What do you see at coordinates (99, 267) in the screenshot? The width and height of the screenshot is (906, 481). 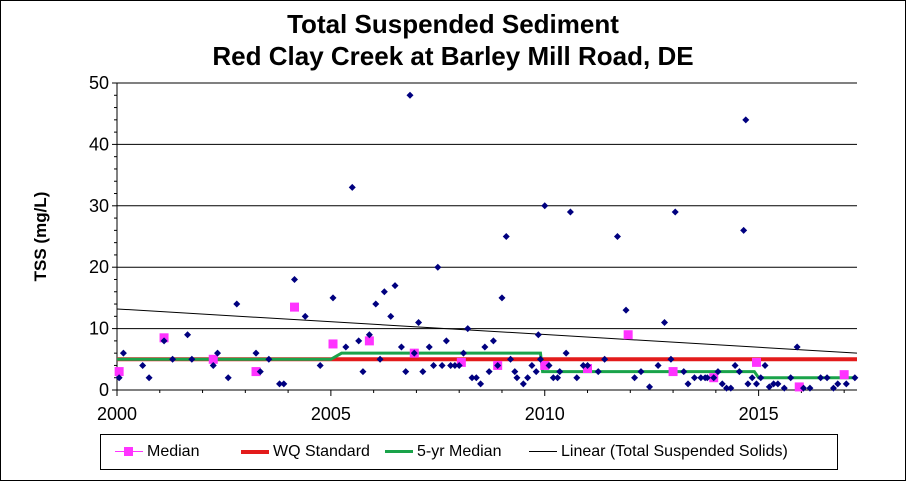 I see `y-tick-label: 20` at bounding box center [99, 267].